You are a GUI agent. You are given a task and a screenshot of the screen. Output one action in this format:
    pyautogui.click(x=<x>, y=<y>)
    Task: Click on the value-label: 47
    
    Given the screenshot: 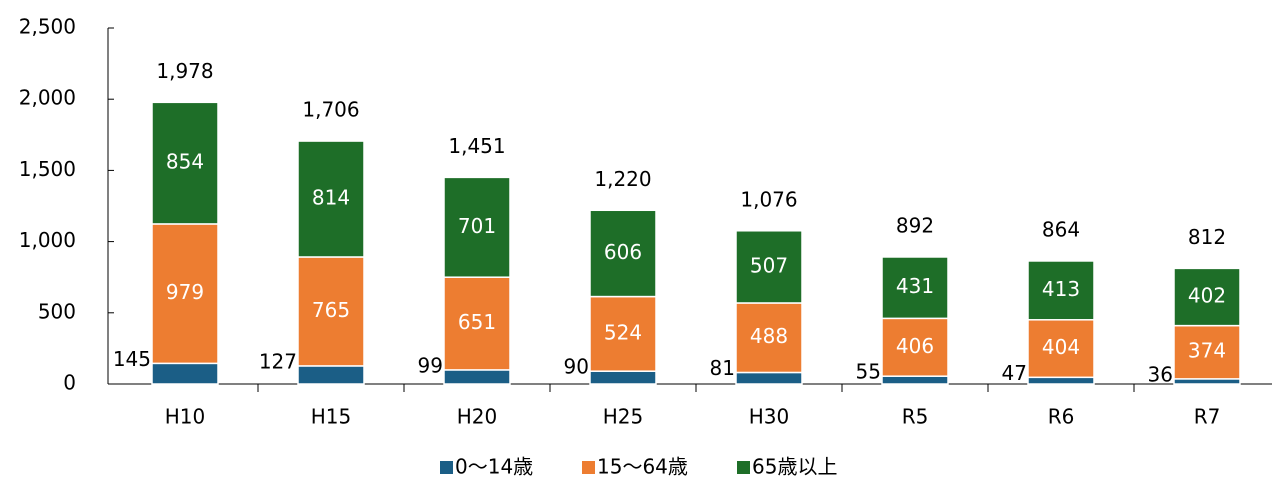 What is the action you would take?
    pyautogui.click(x=1014, y=373)
    